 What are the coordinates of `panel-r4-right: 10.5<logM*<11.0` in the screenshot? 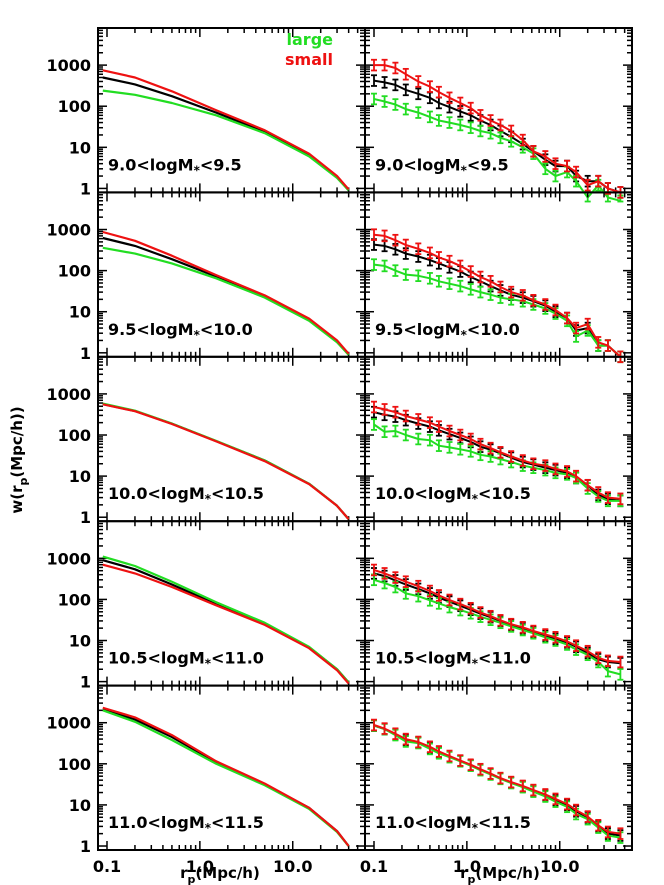 It's located at (498, 603).